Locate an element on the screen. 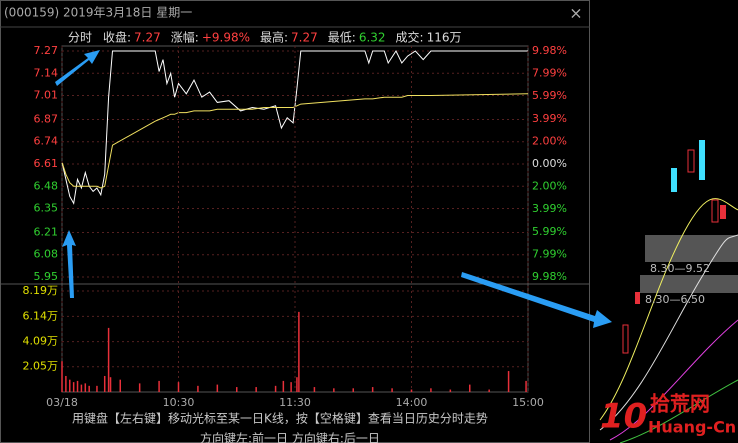  info-label: 收盘: is located at coordinates (117, 37).